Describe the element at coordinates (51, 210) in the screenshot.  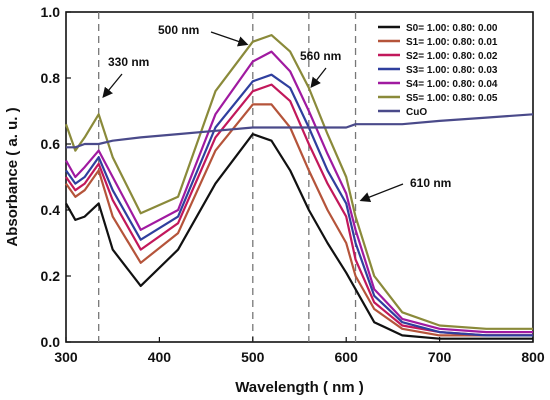
I see `y-tick-label-2: 0.4` at that location.